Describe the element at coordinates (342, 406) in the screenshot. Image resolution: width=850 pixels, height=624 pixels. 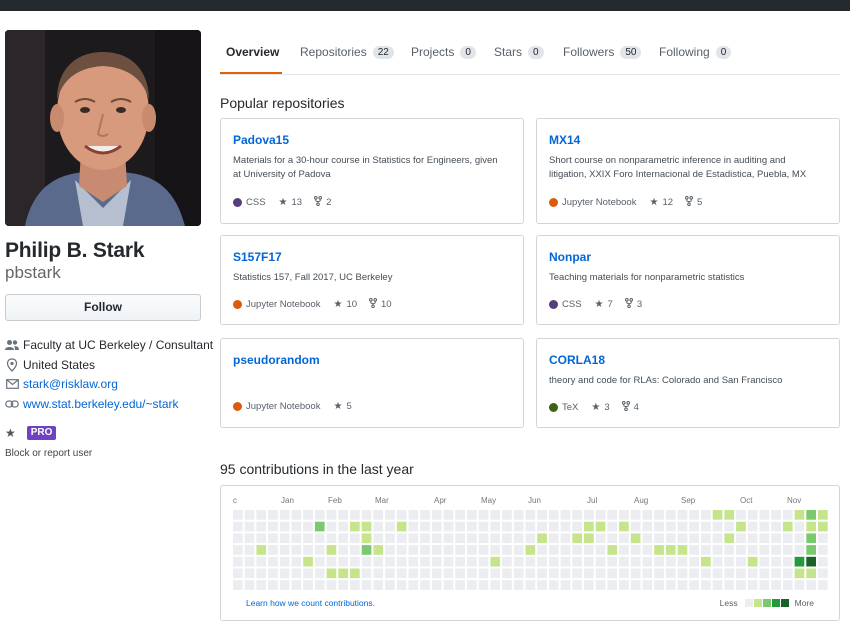
I see `repo-stars: ★ 5` at that location.